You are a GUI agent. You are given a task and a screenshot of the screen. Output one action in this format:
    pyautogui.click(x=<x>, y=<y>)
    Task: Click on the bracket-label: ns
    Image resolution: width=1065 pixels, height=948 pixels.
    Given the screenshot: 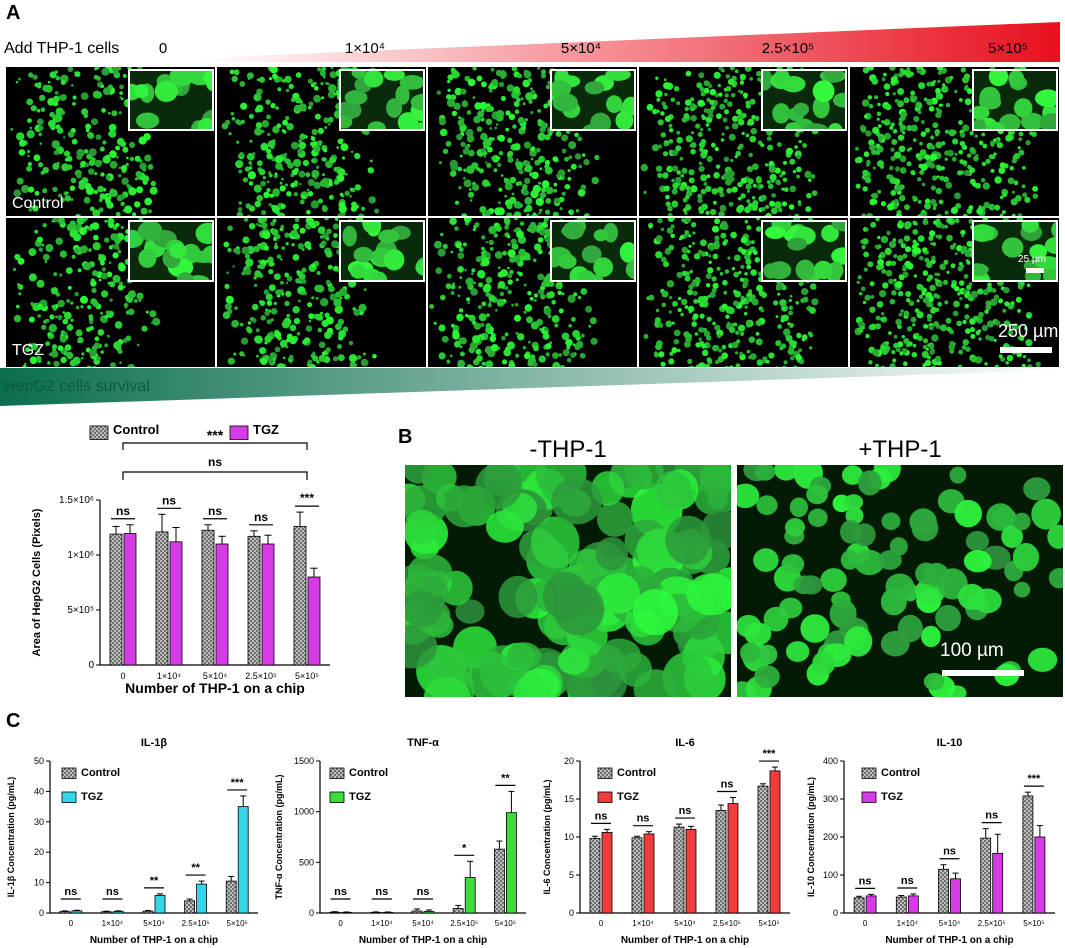 What is the action you would take?
    pyautogui.click(x=215, y=462)
    